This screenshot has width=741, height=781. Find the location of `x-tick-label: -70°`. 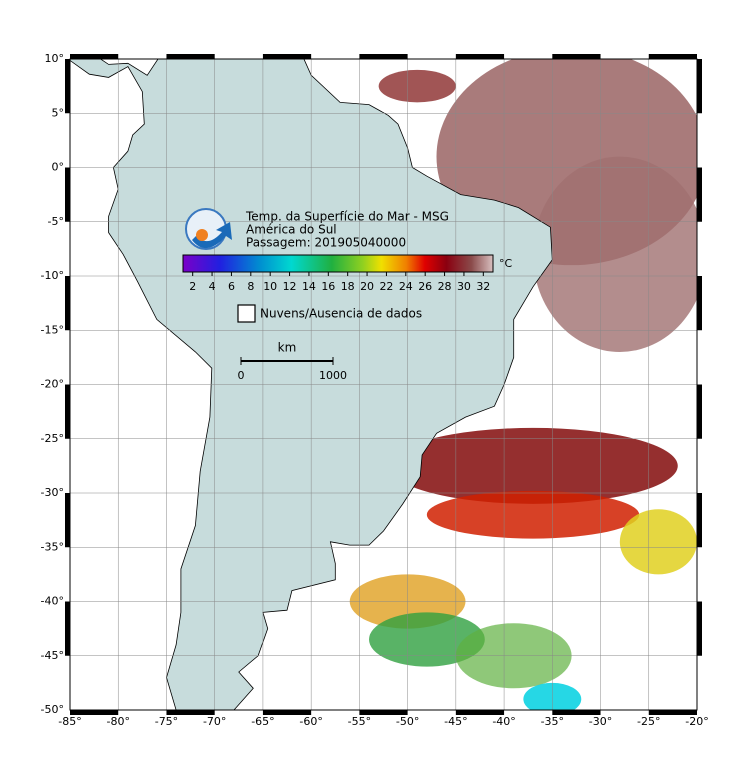

x-tick-label: -70° is located at coordinates (214, 721).